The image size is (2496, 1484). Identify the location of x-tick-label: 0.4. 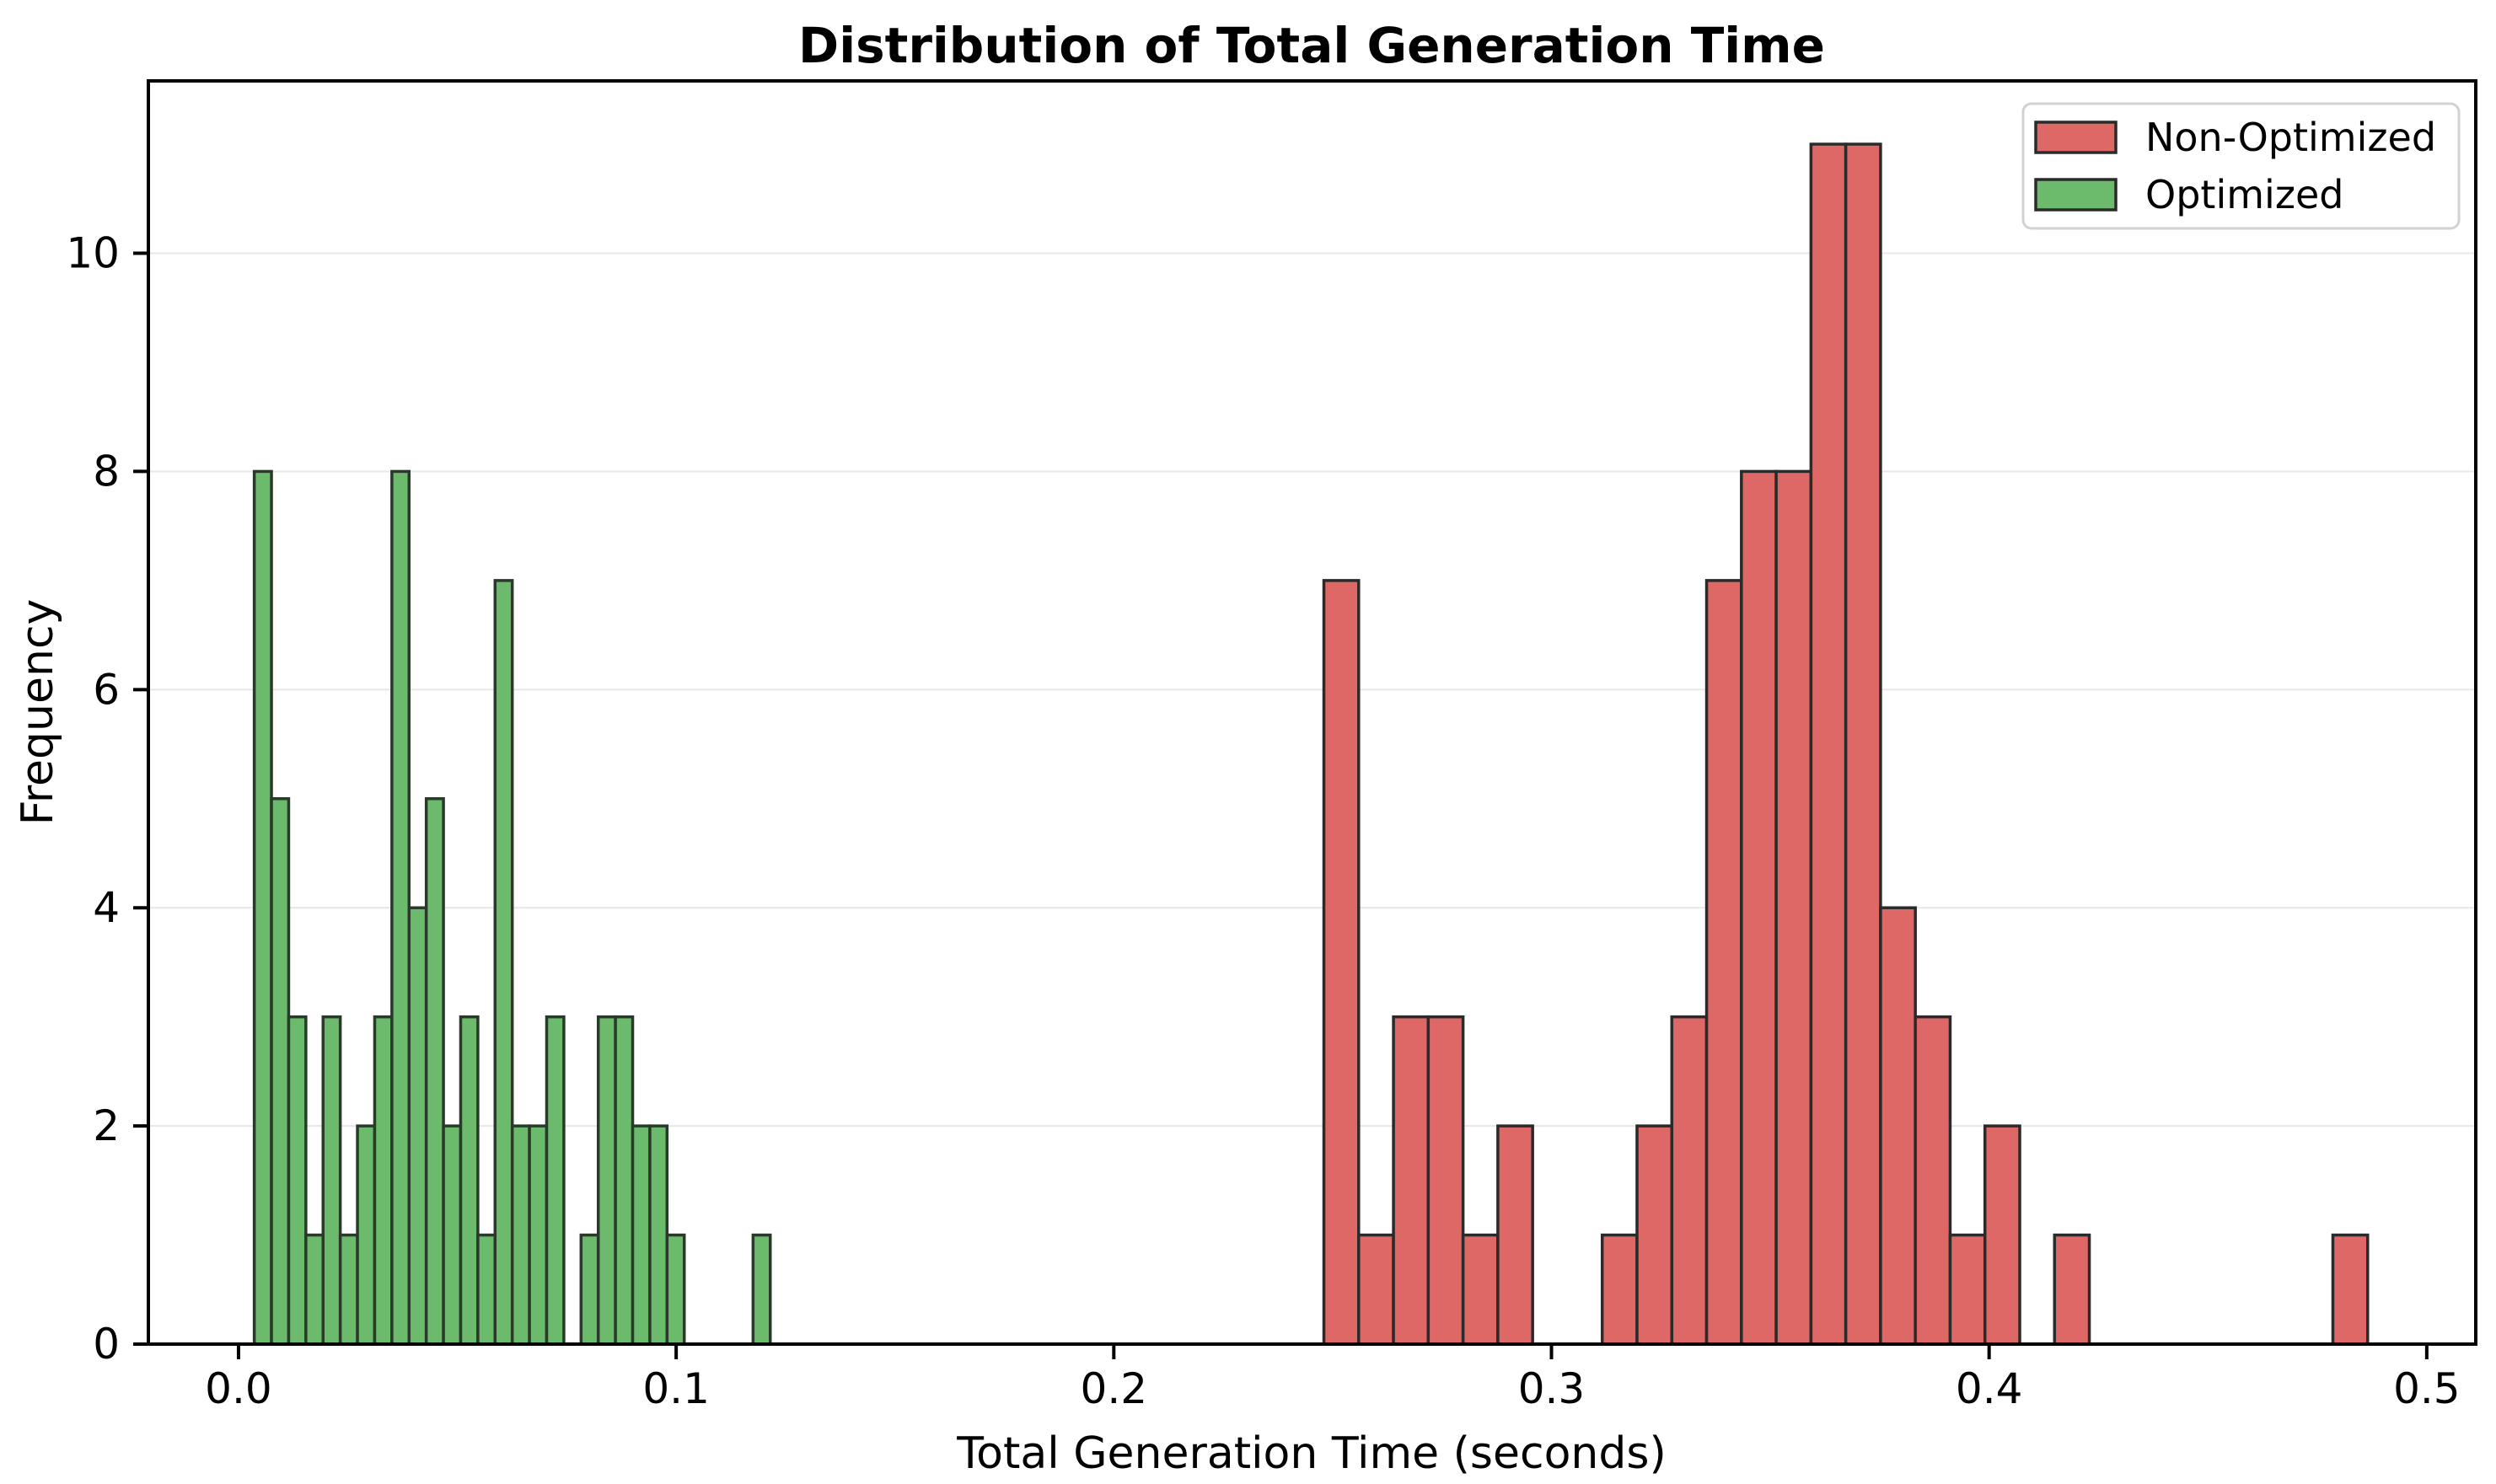
(1989, 1388).